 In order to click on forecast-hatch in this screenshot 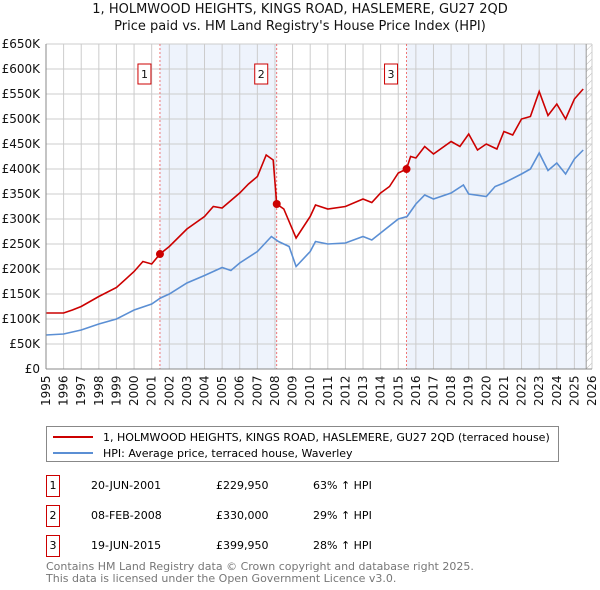, I will do `click(589, 206)`.